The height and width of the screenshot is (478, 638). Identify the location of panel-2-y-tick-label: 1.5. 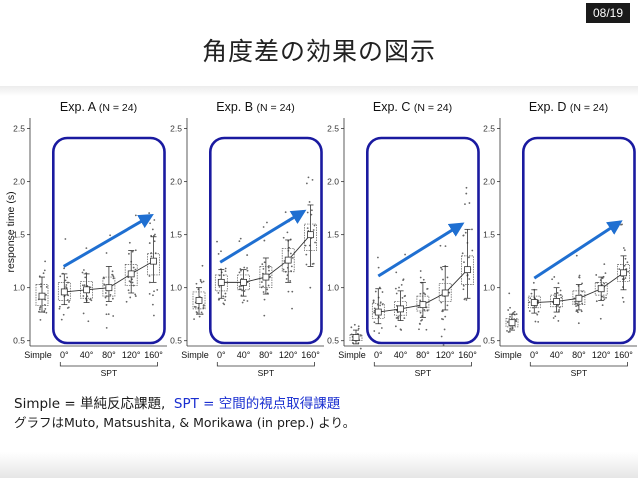
(176, 235).